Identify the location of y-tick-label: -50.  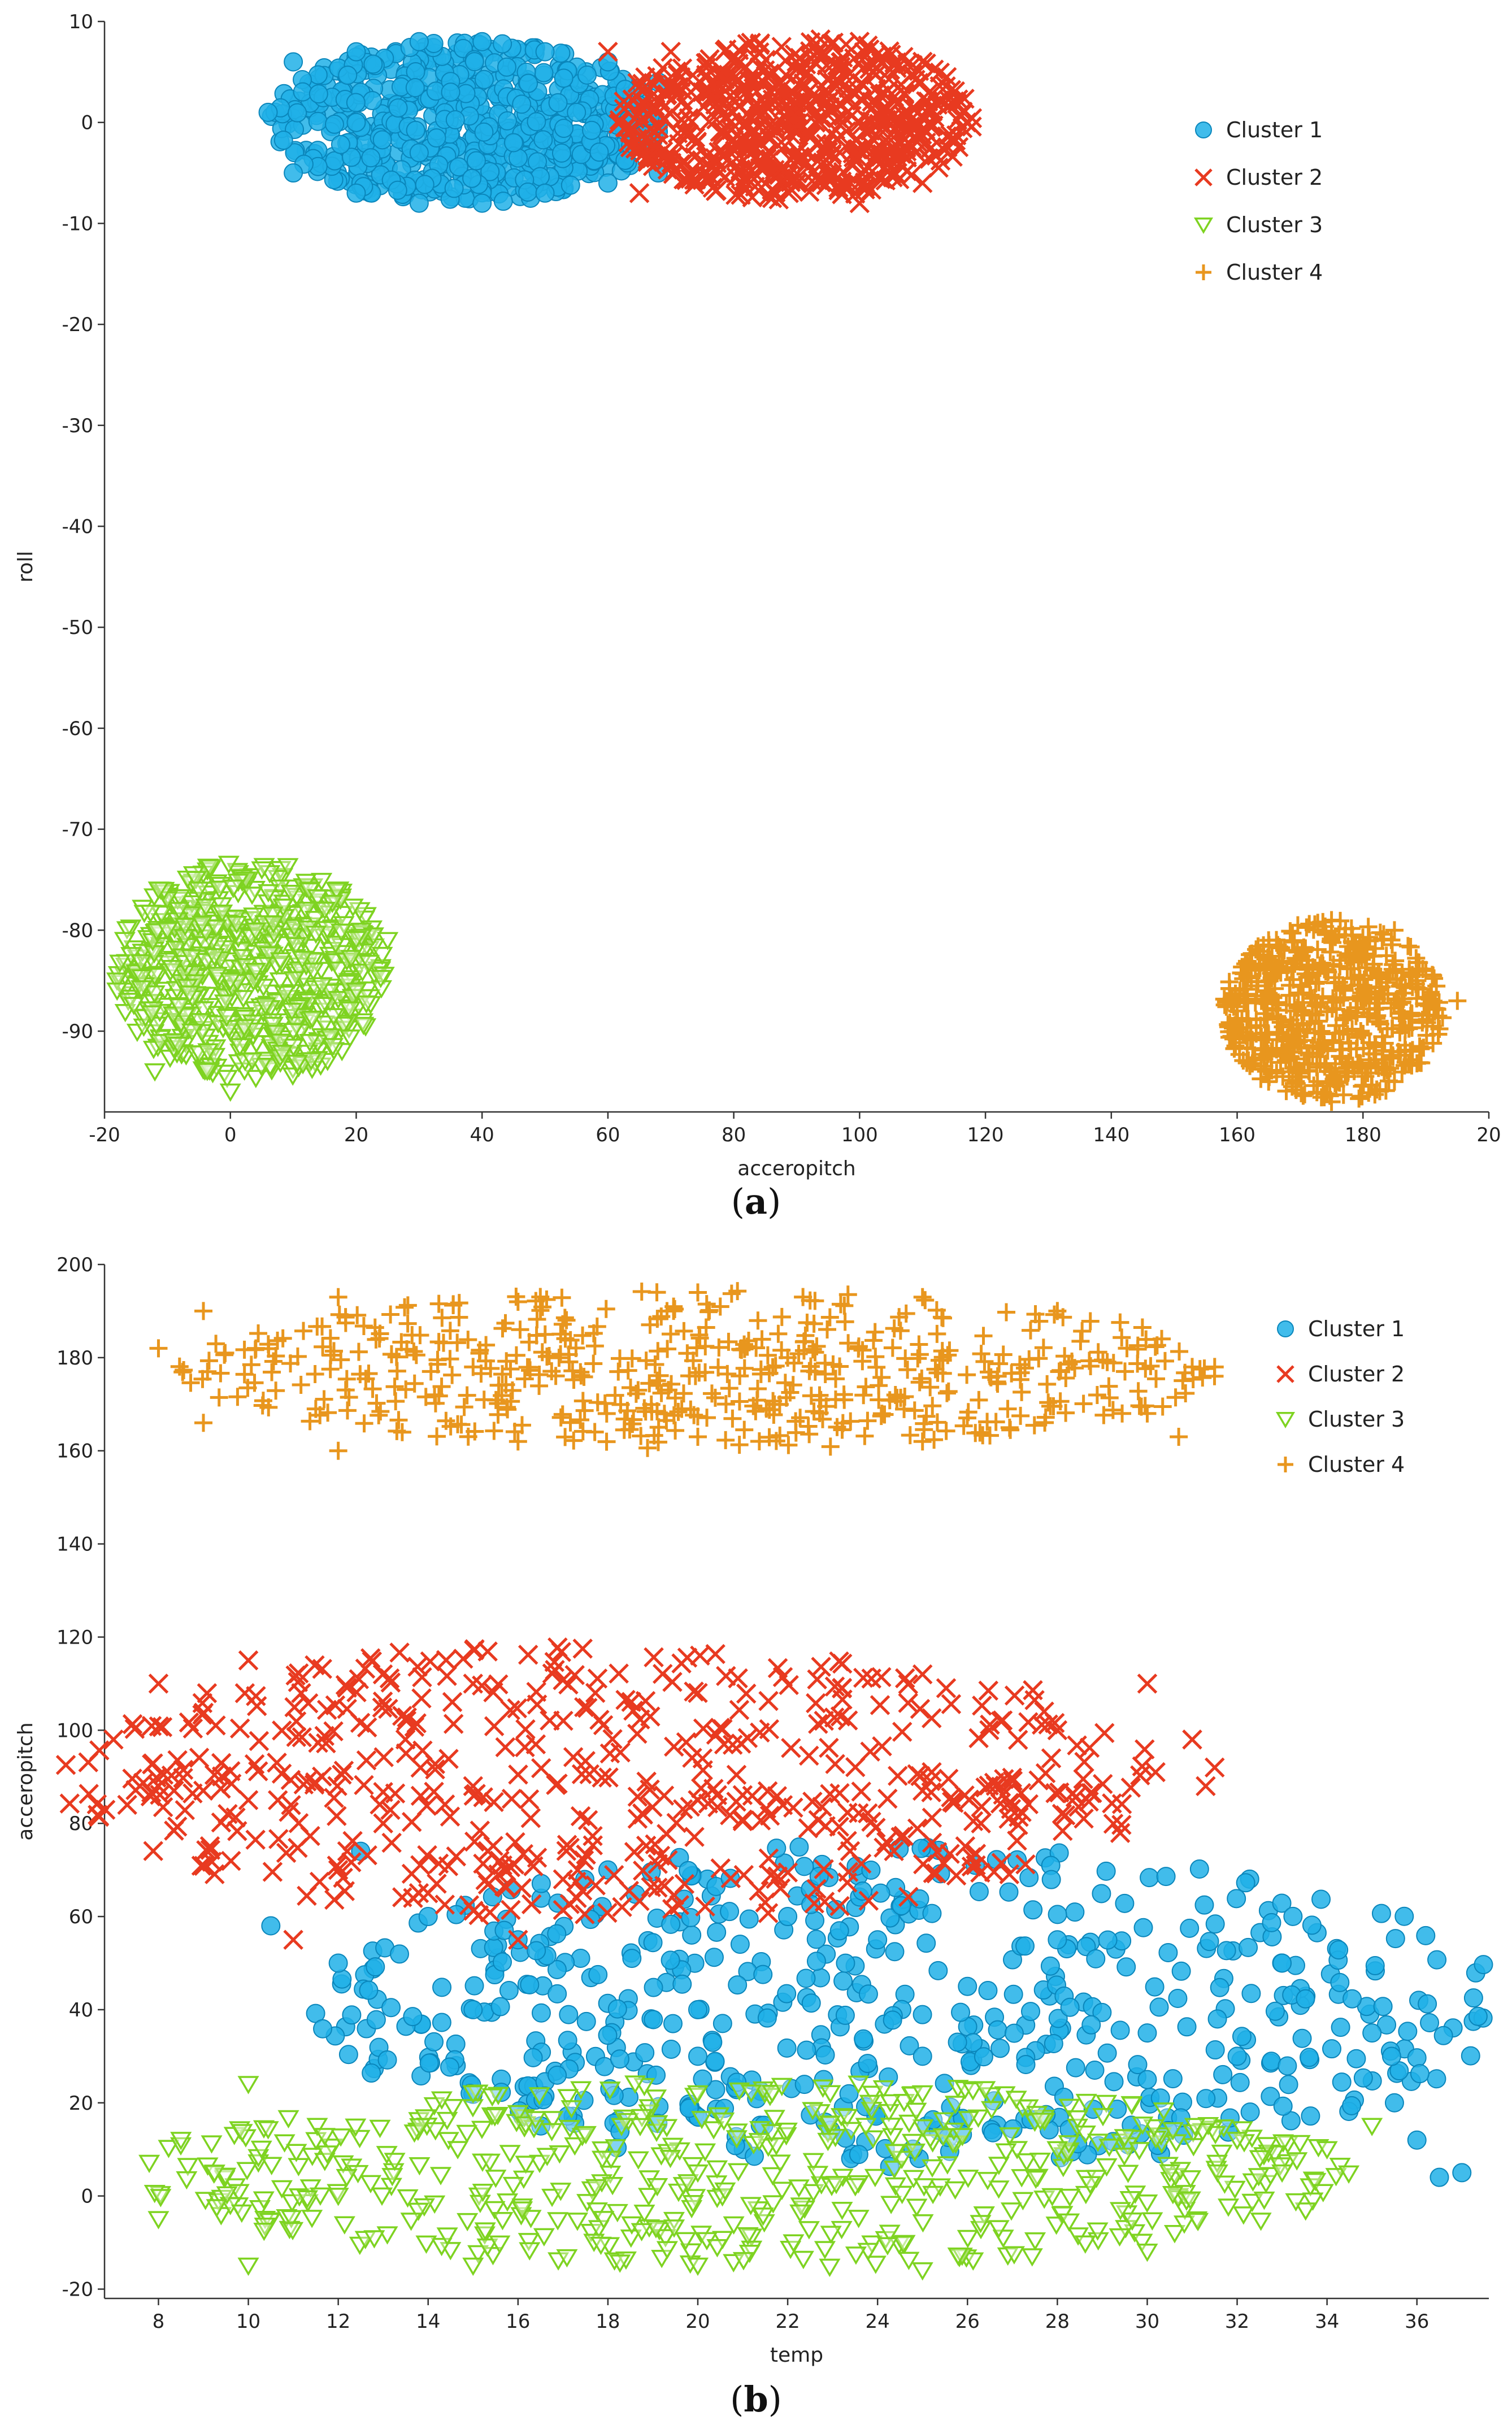
(77, 627).